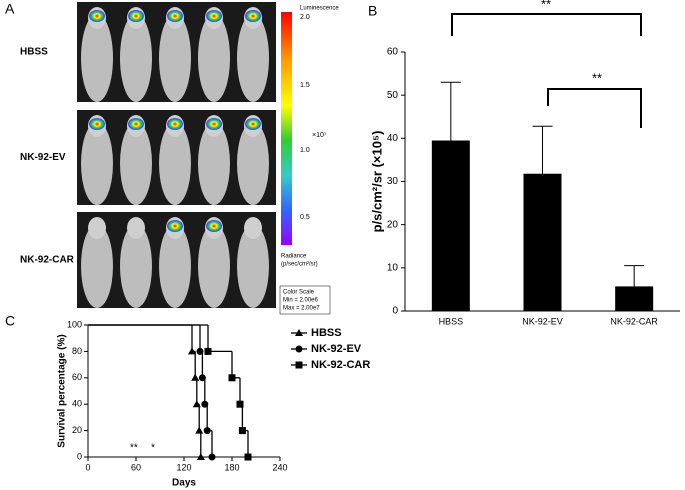 The height and width of the screenshot is (490, 685). I want to click on bracket, so click(546, 24).